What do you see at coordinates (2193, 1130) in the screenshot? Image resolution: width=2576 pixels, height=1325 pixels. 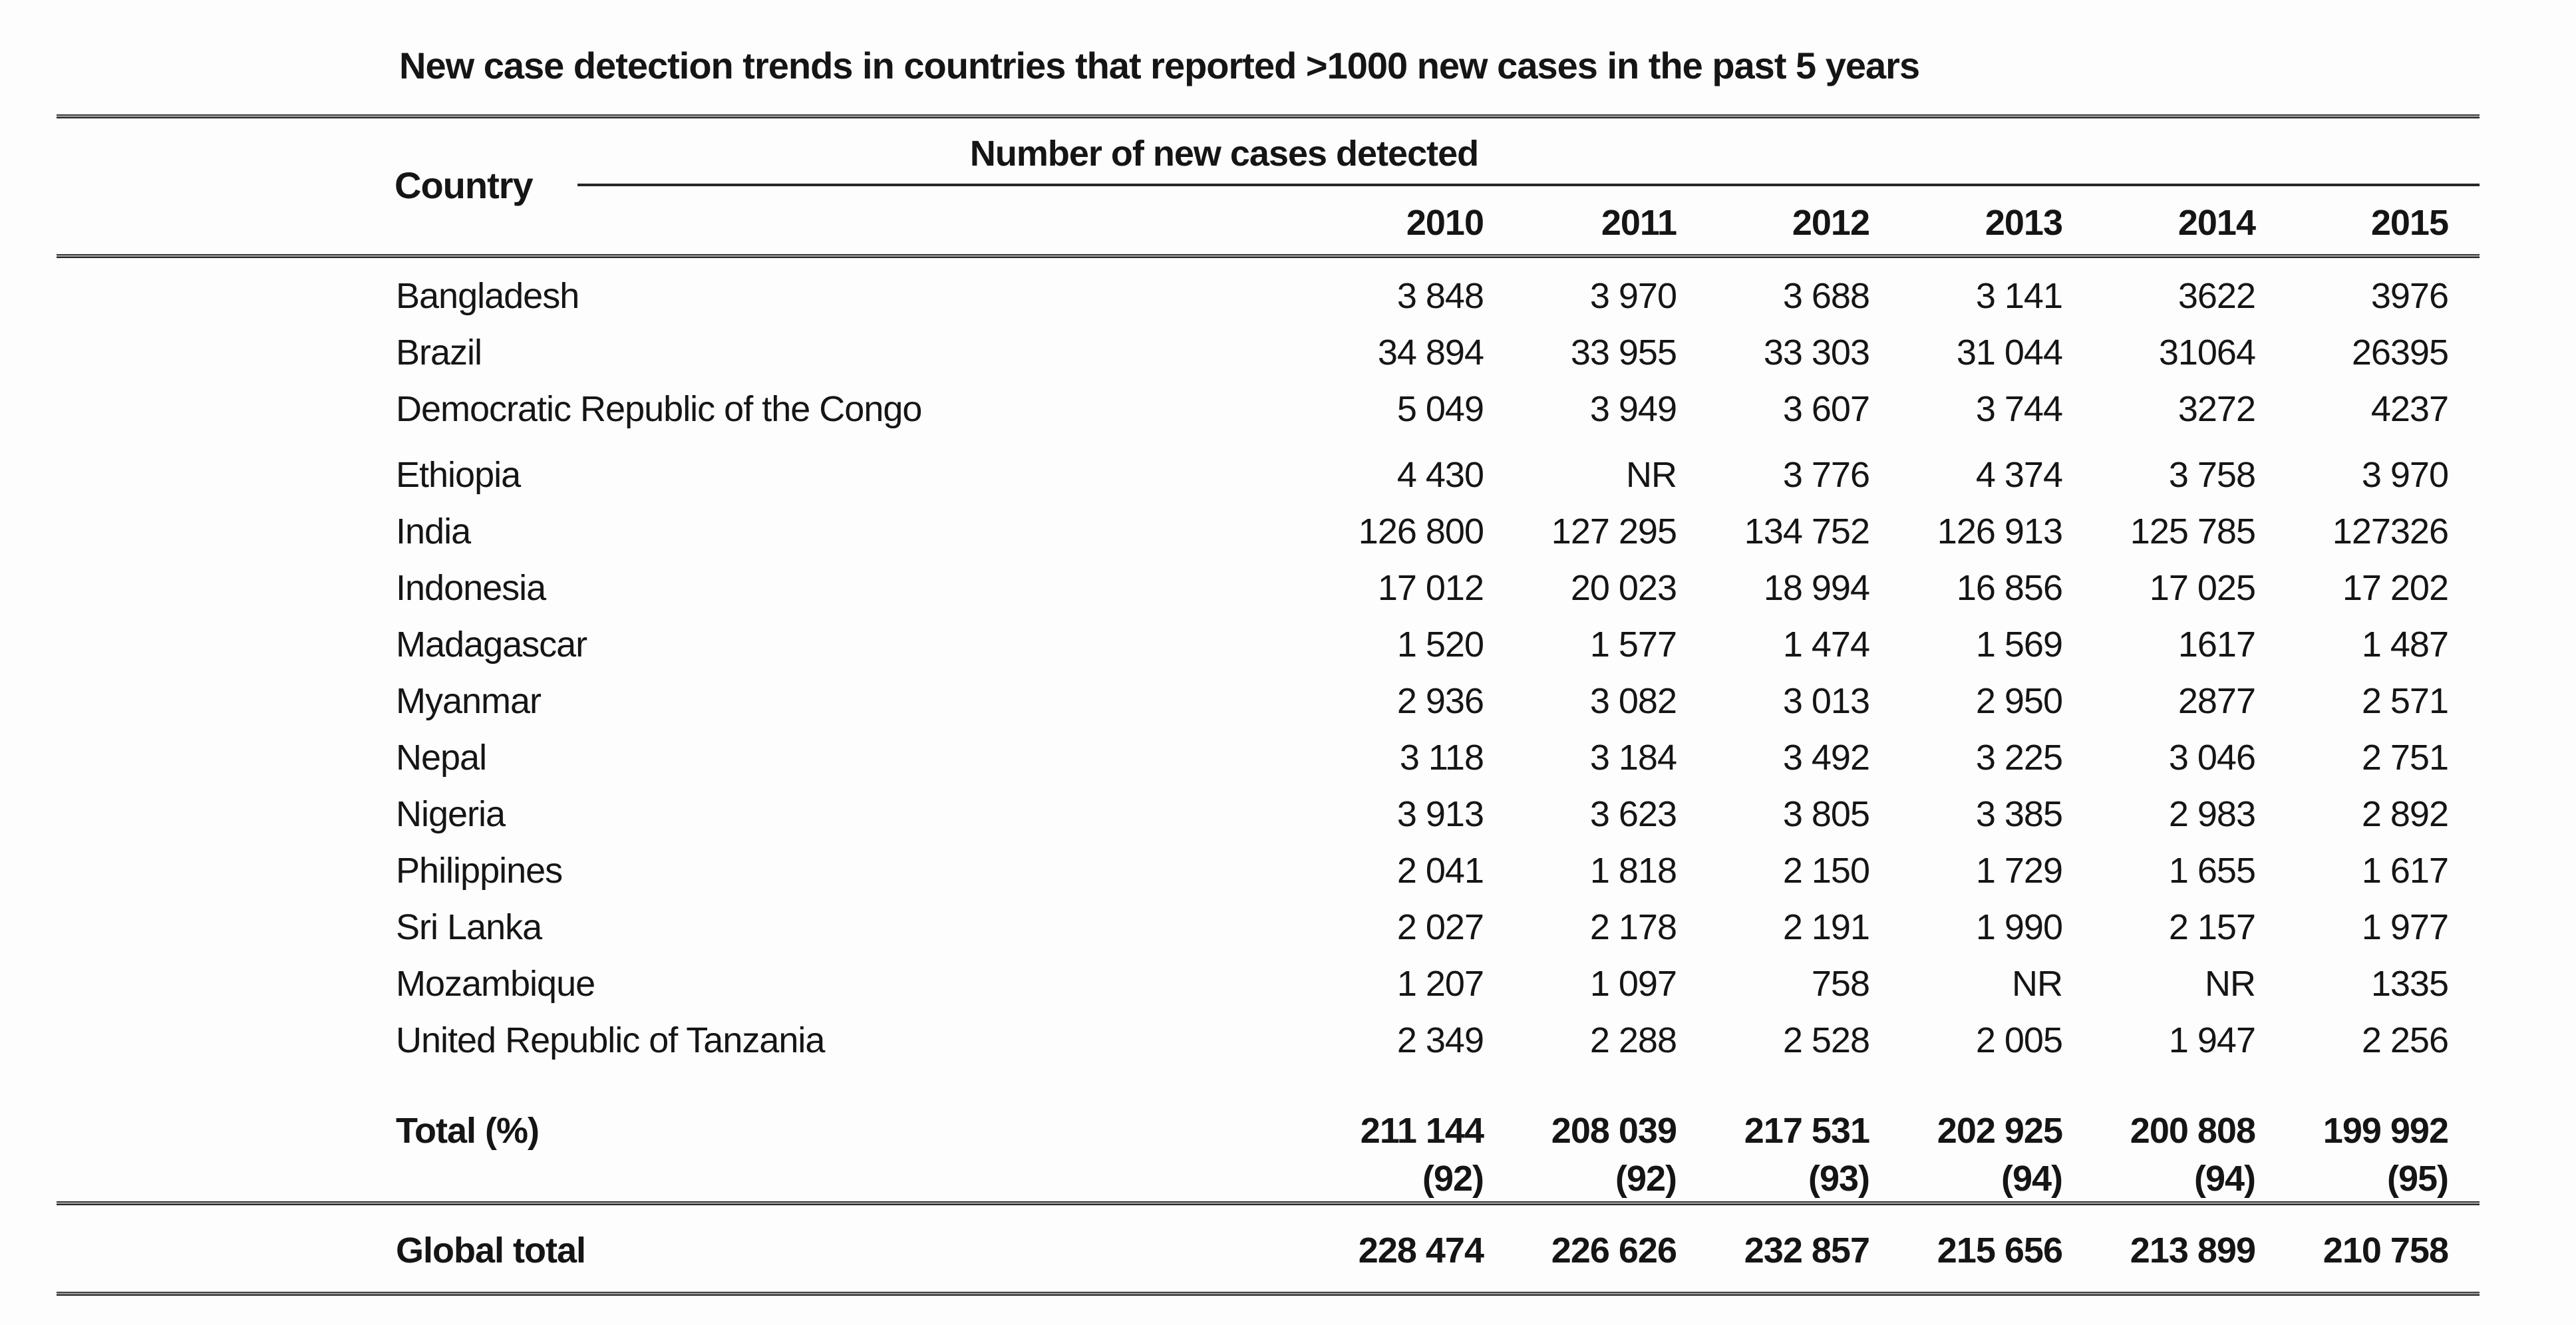 I see `value-cell: 200 808` at bounding box center [2193, 1130].